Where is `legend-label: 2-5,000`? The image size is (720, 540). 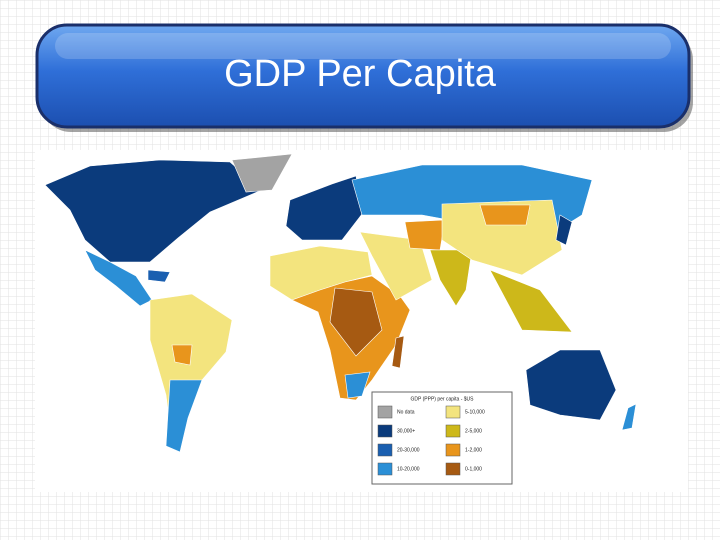 legend-label: 2-5,000 is located at coordinates (473, 431).